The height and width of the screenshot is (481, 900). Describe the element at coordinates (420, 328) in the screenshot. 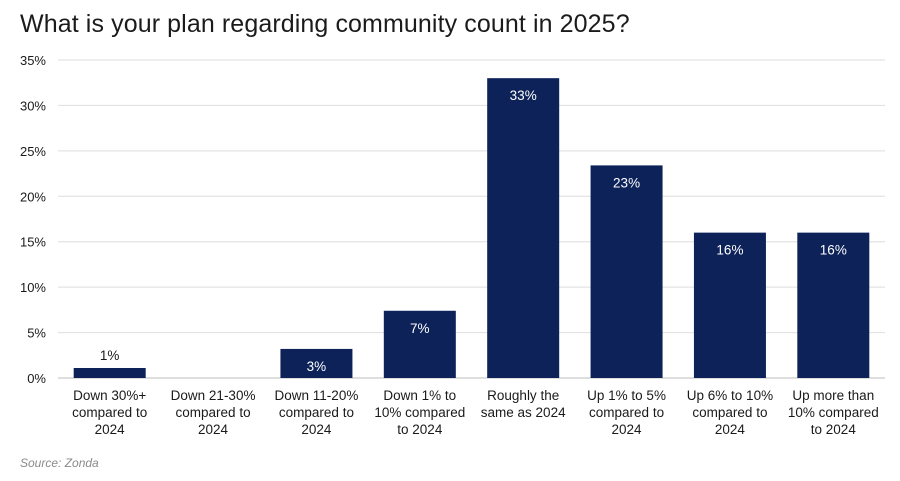

I see `data-label: 7%` at that location.